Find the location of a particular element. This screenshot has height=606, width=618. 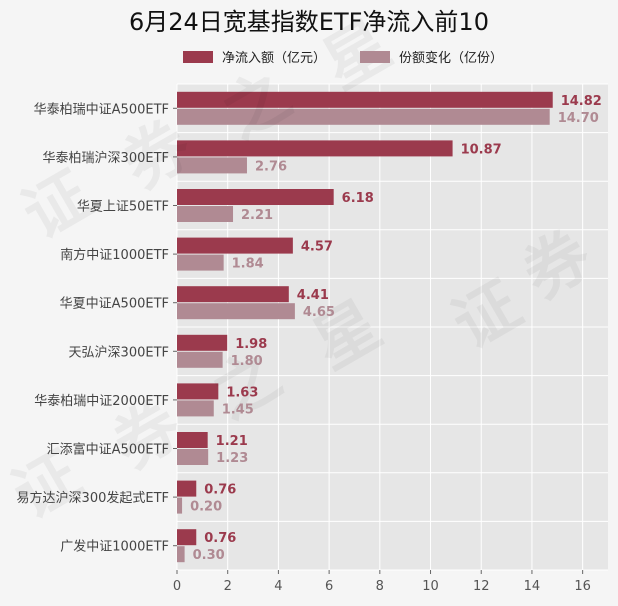

data-label-share-change-7: 1.23 is located at coordinates (232, 458).